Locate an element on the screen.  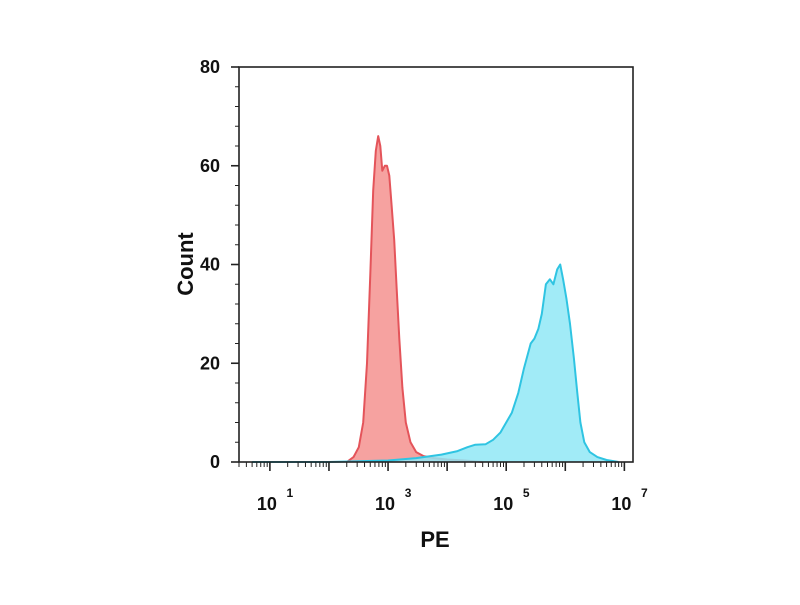
x-axis-title: PE is located at coordinates (434, 539).